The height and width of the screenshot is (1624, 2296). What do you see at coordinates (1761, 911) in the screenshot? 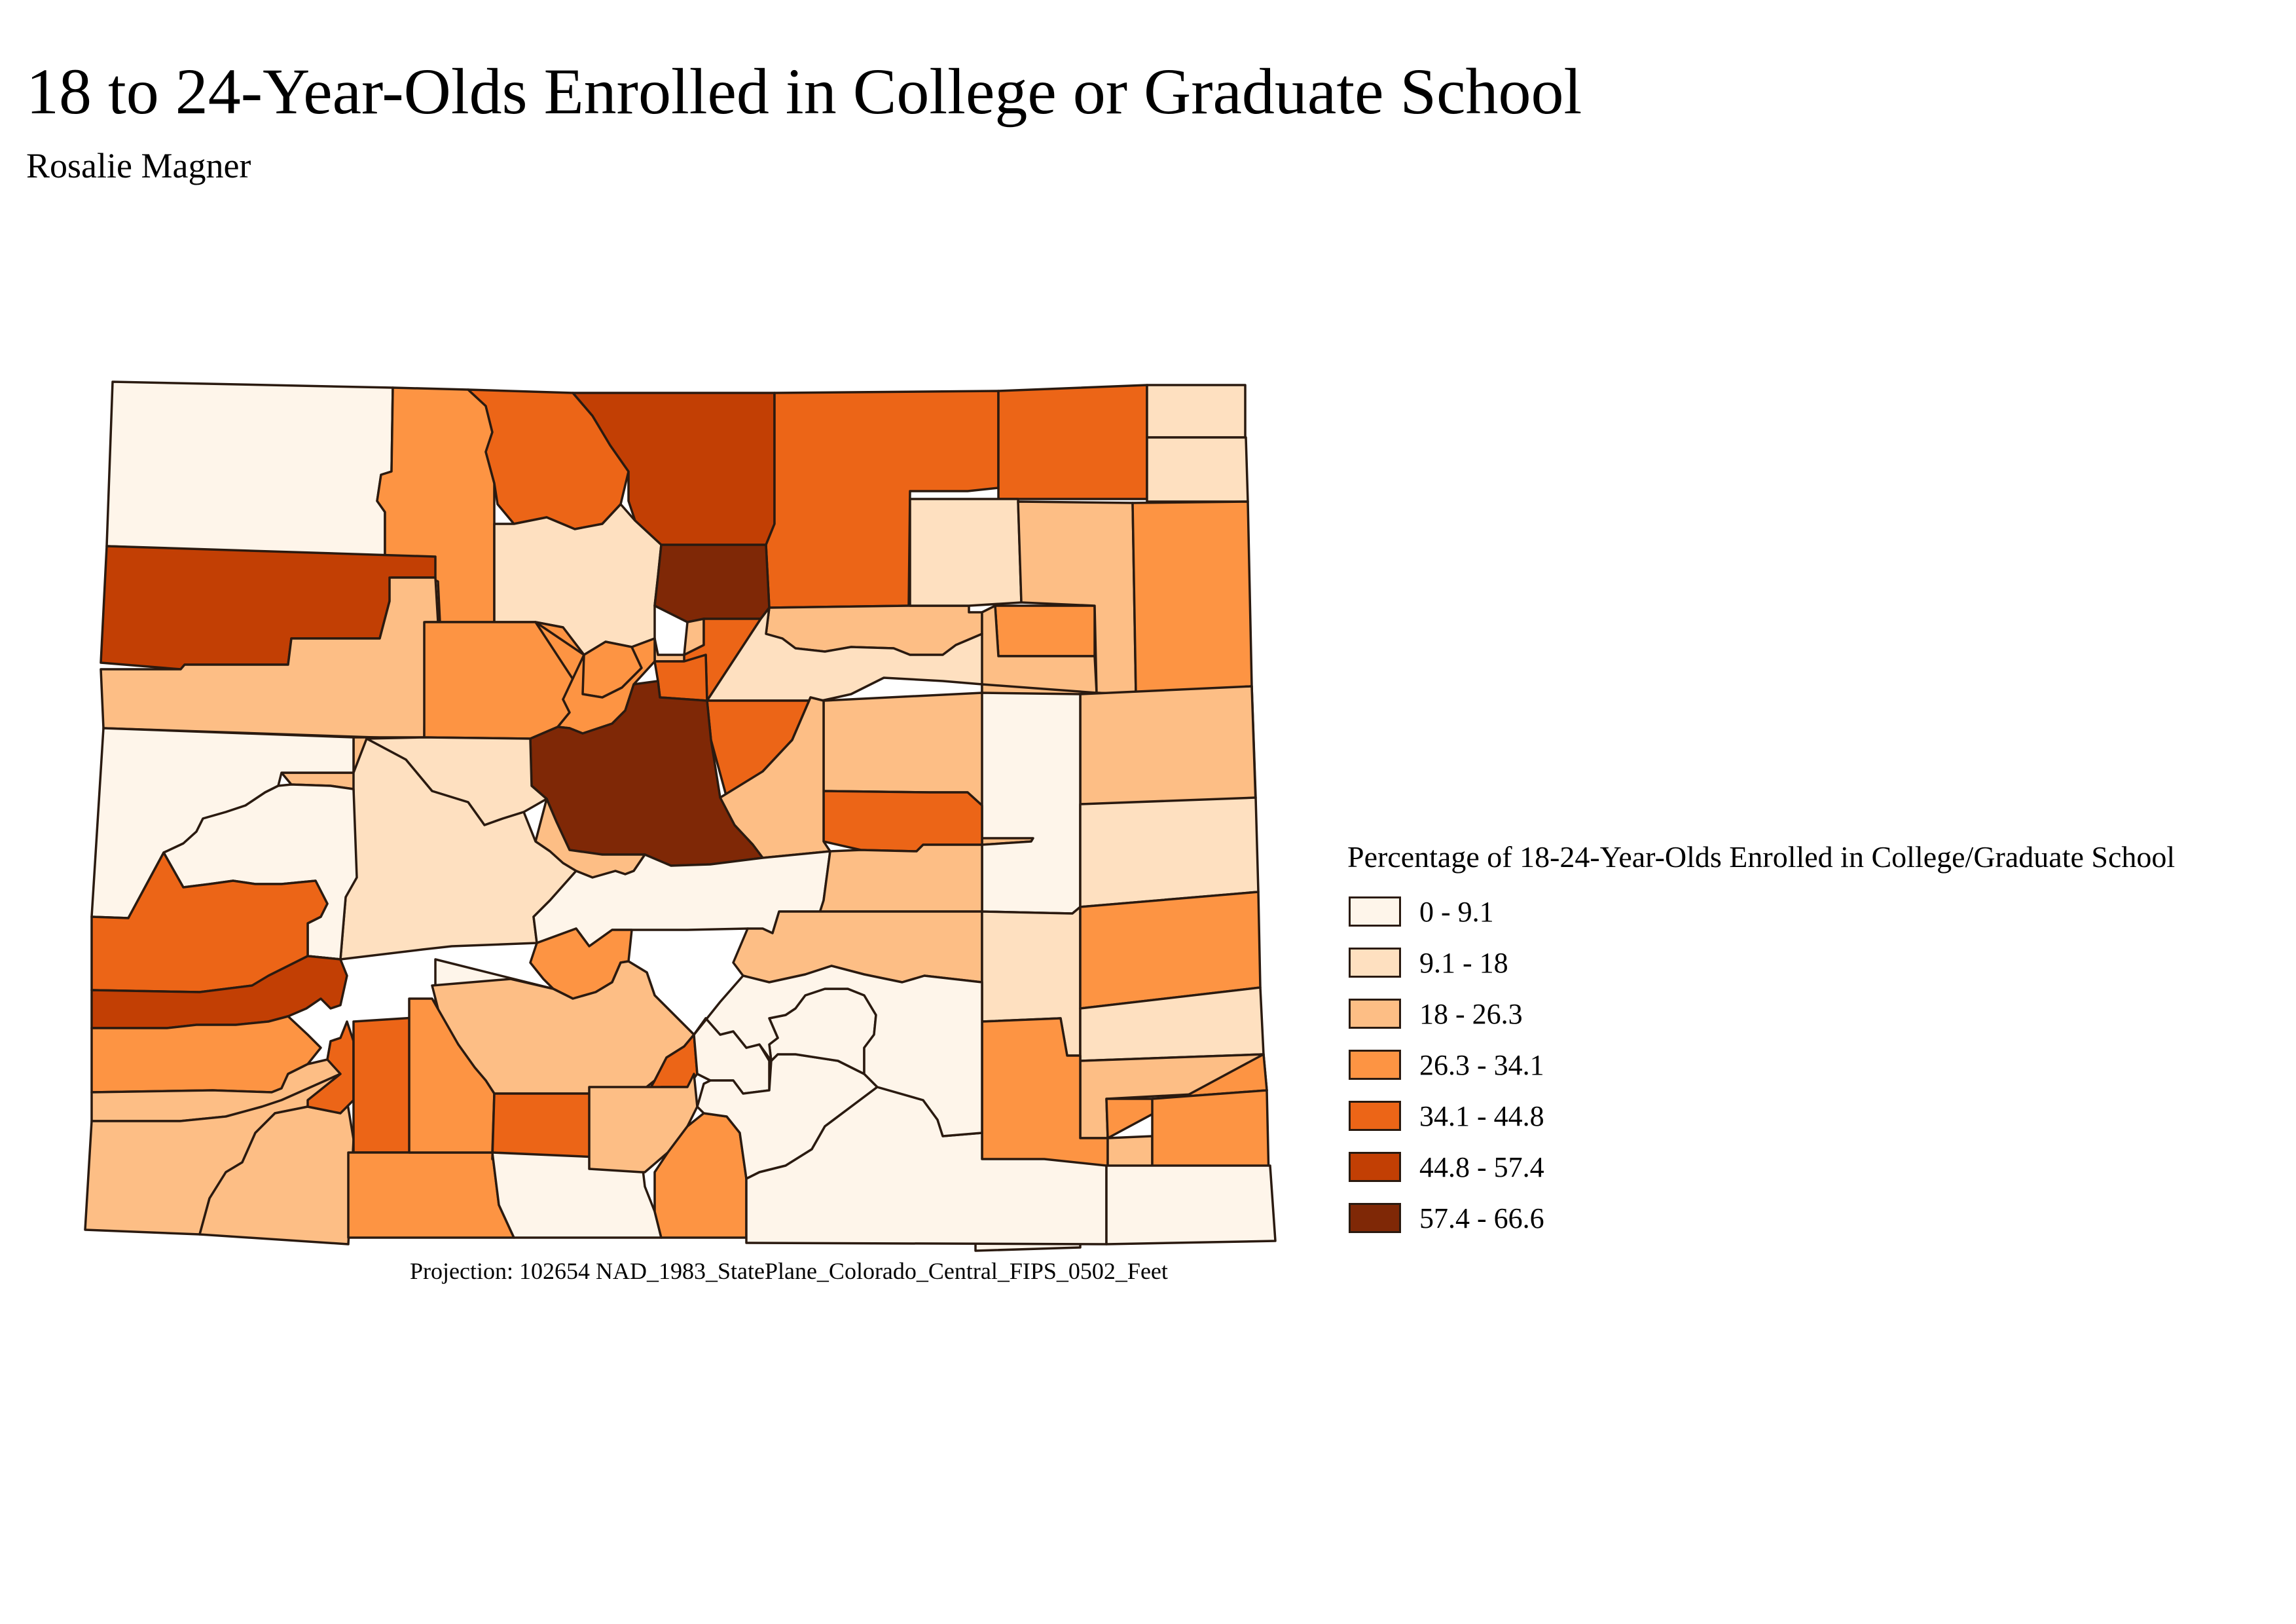
I see `legend-item: 0 - 9.1` at bounding box center [1761, 911].